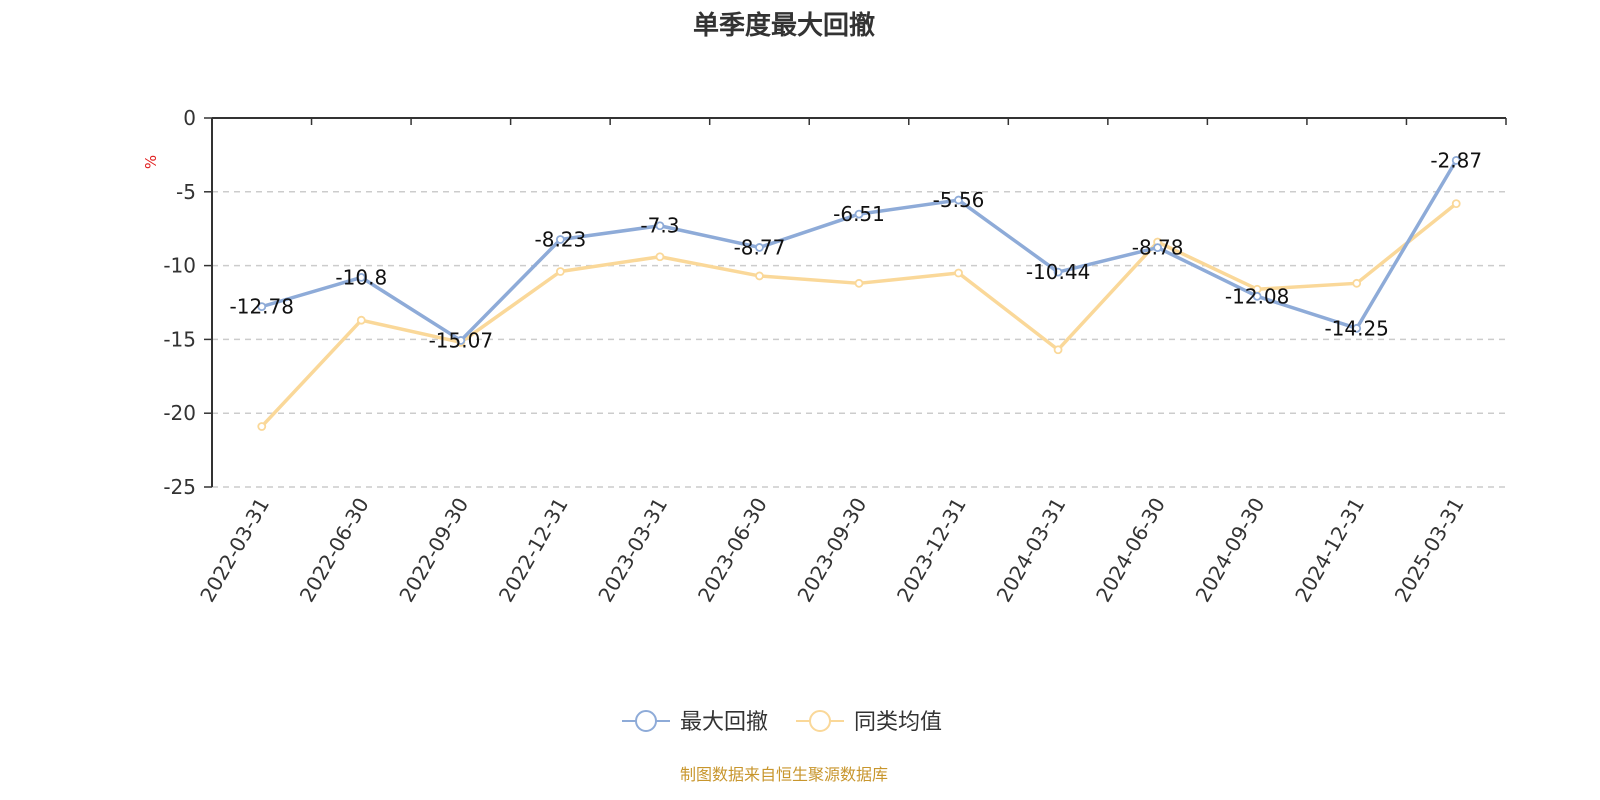 The height and width of the screenshot is (800, 1600). I want to click on x-tick-label: 2022-12-31, so click(533, 550).